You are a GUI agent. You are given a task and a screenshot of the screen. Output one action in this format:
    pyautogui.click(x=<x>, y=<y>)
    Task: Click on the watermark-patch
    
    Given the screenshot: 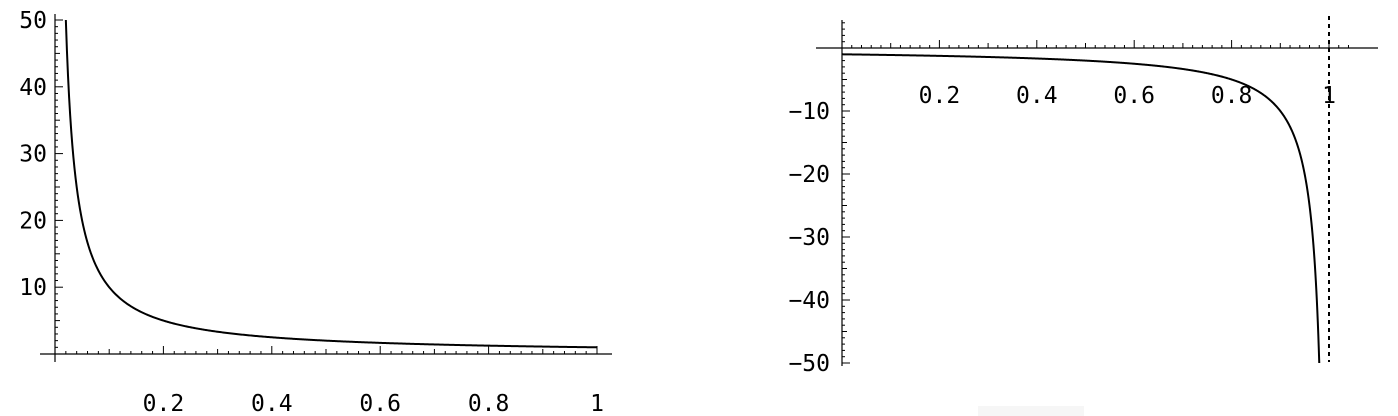 What is the action you would take?
    pyautogui.click(x=1031, y=411)
    